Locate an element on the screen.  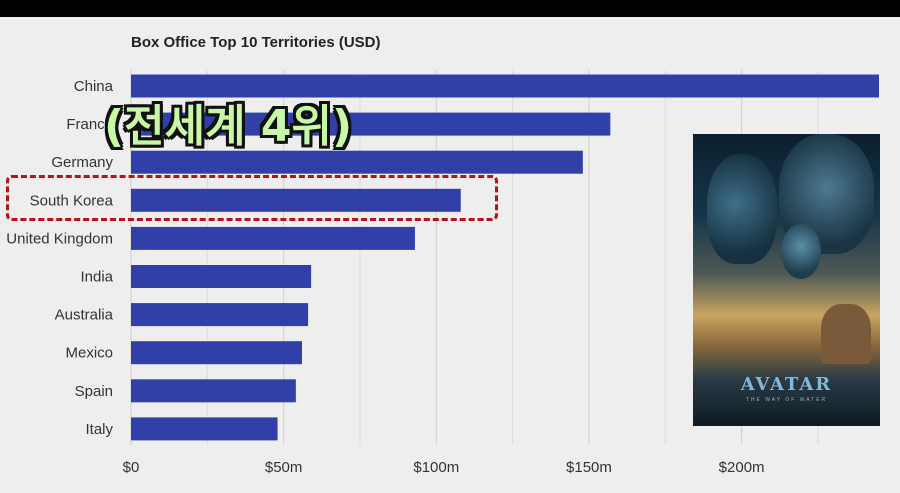
poster-title: AVATAR is located at coordinates (786, 384).